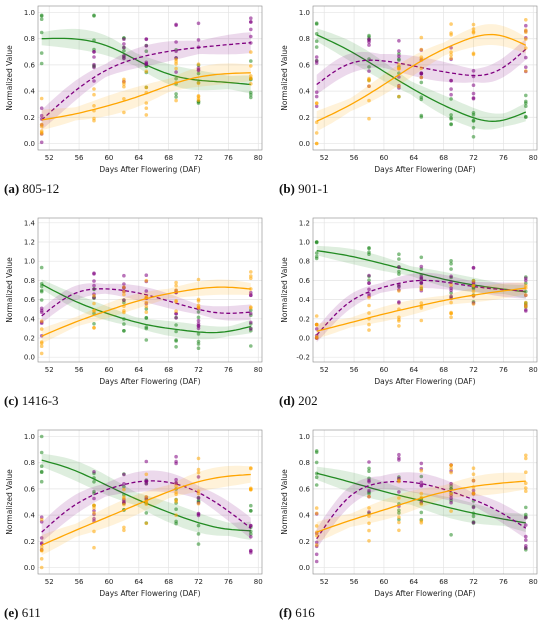 This screenshot has height=632, width=550. I want to click on x-tick-label: 60, so click(108, 158).